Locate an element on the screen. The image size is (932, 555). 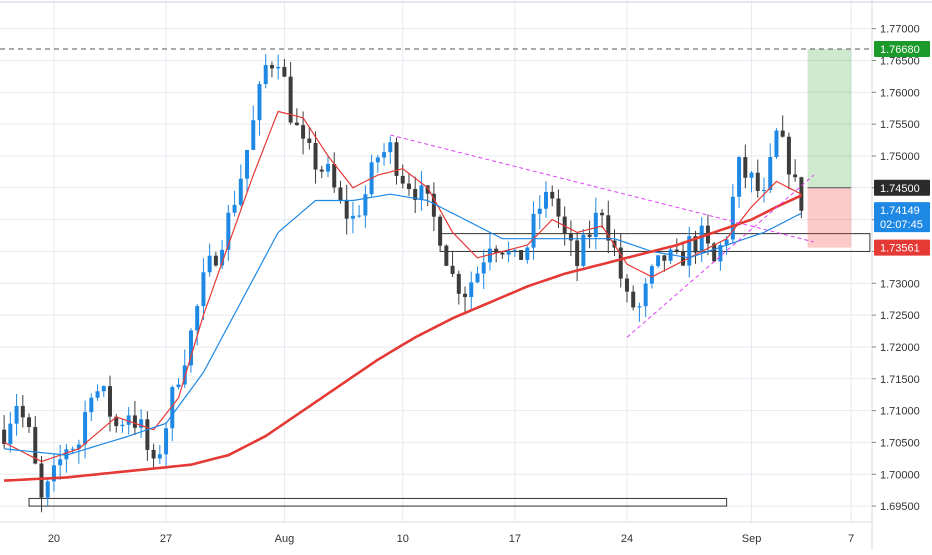
time-tick-label: 20 is located at coordinates (54, 539).